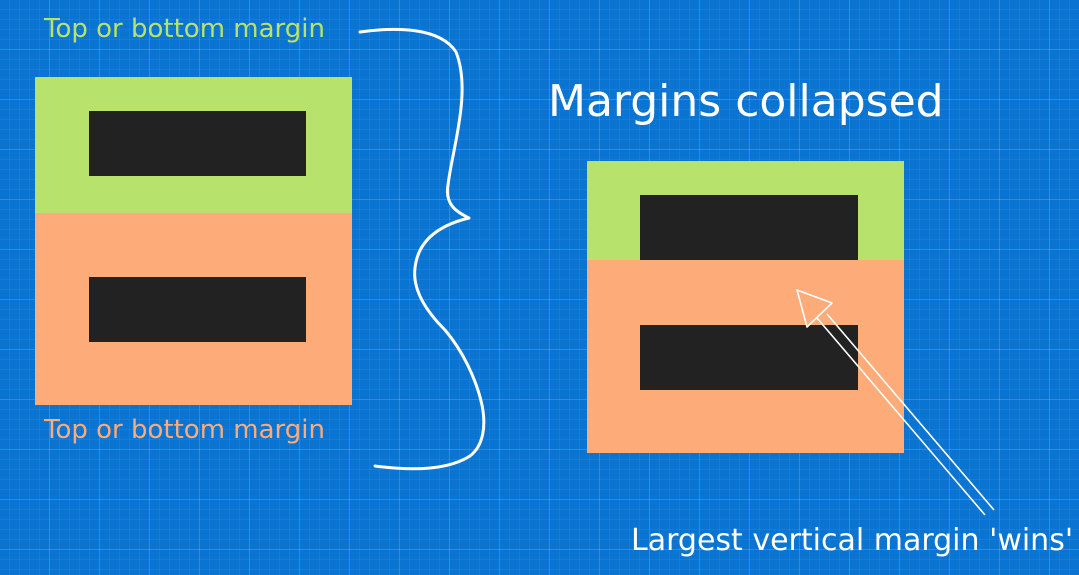  Describe the element at coordinates (422, 249) in the screenshot. I see `curly-brace` at that location.